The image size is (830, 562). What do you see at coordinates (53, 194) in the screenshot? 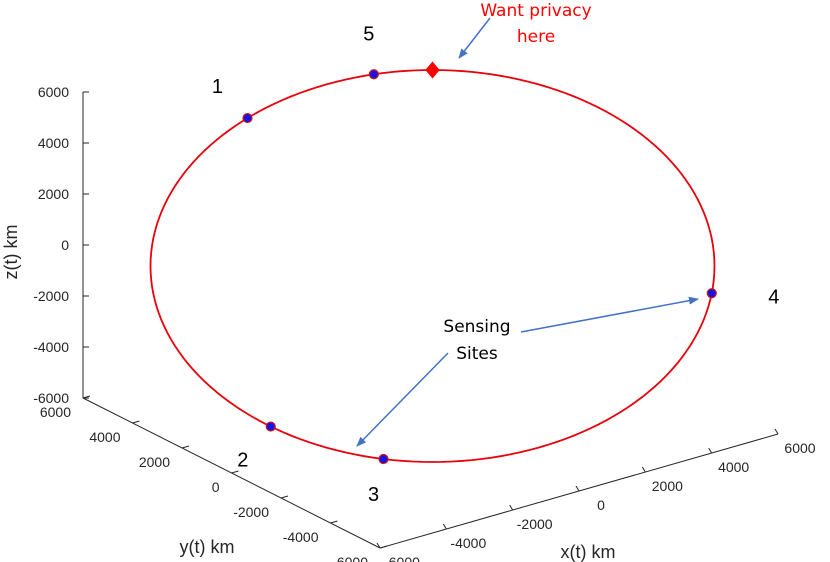
I see `z-tick-label: 2000` at bounding box center [53, 194].